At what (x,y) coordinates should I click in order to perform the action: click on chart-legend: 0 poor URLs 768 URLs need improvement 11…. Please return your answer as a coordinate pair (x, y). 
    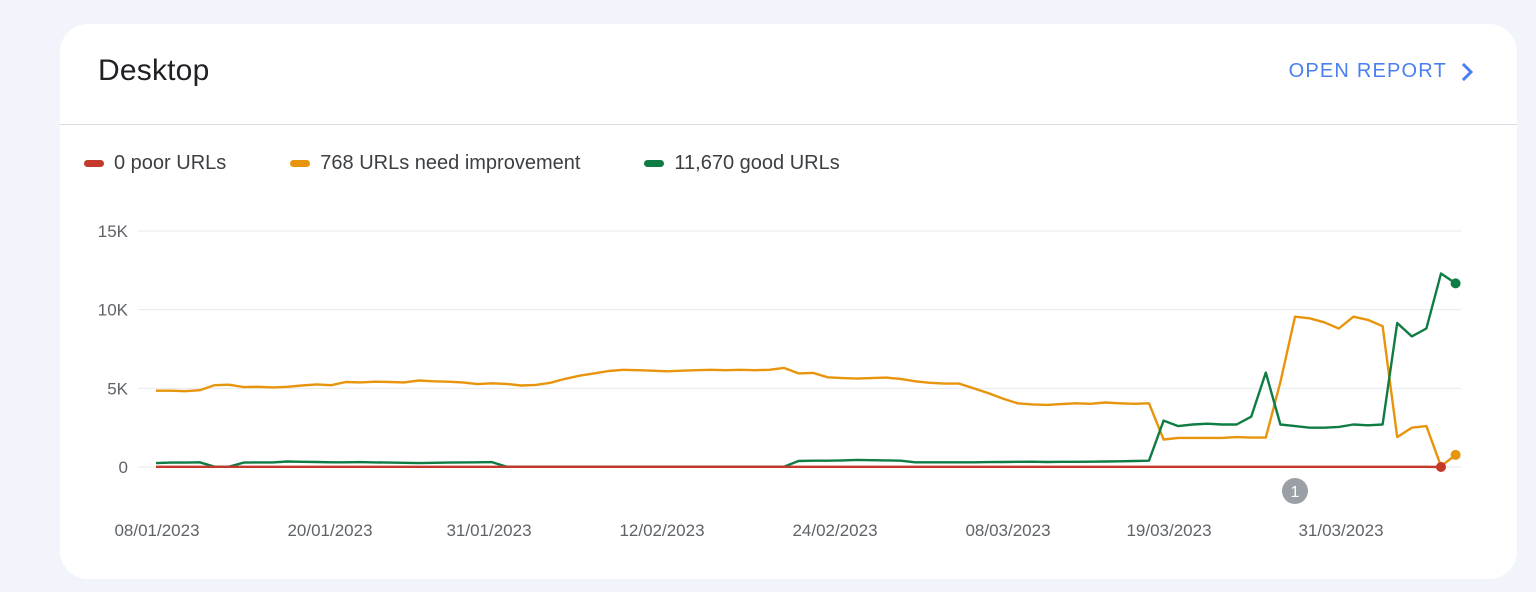
    Looking at the image, I should click on (494, 163).